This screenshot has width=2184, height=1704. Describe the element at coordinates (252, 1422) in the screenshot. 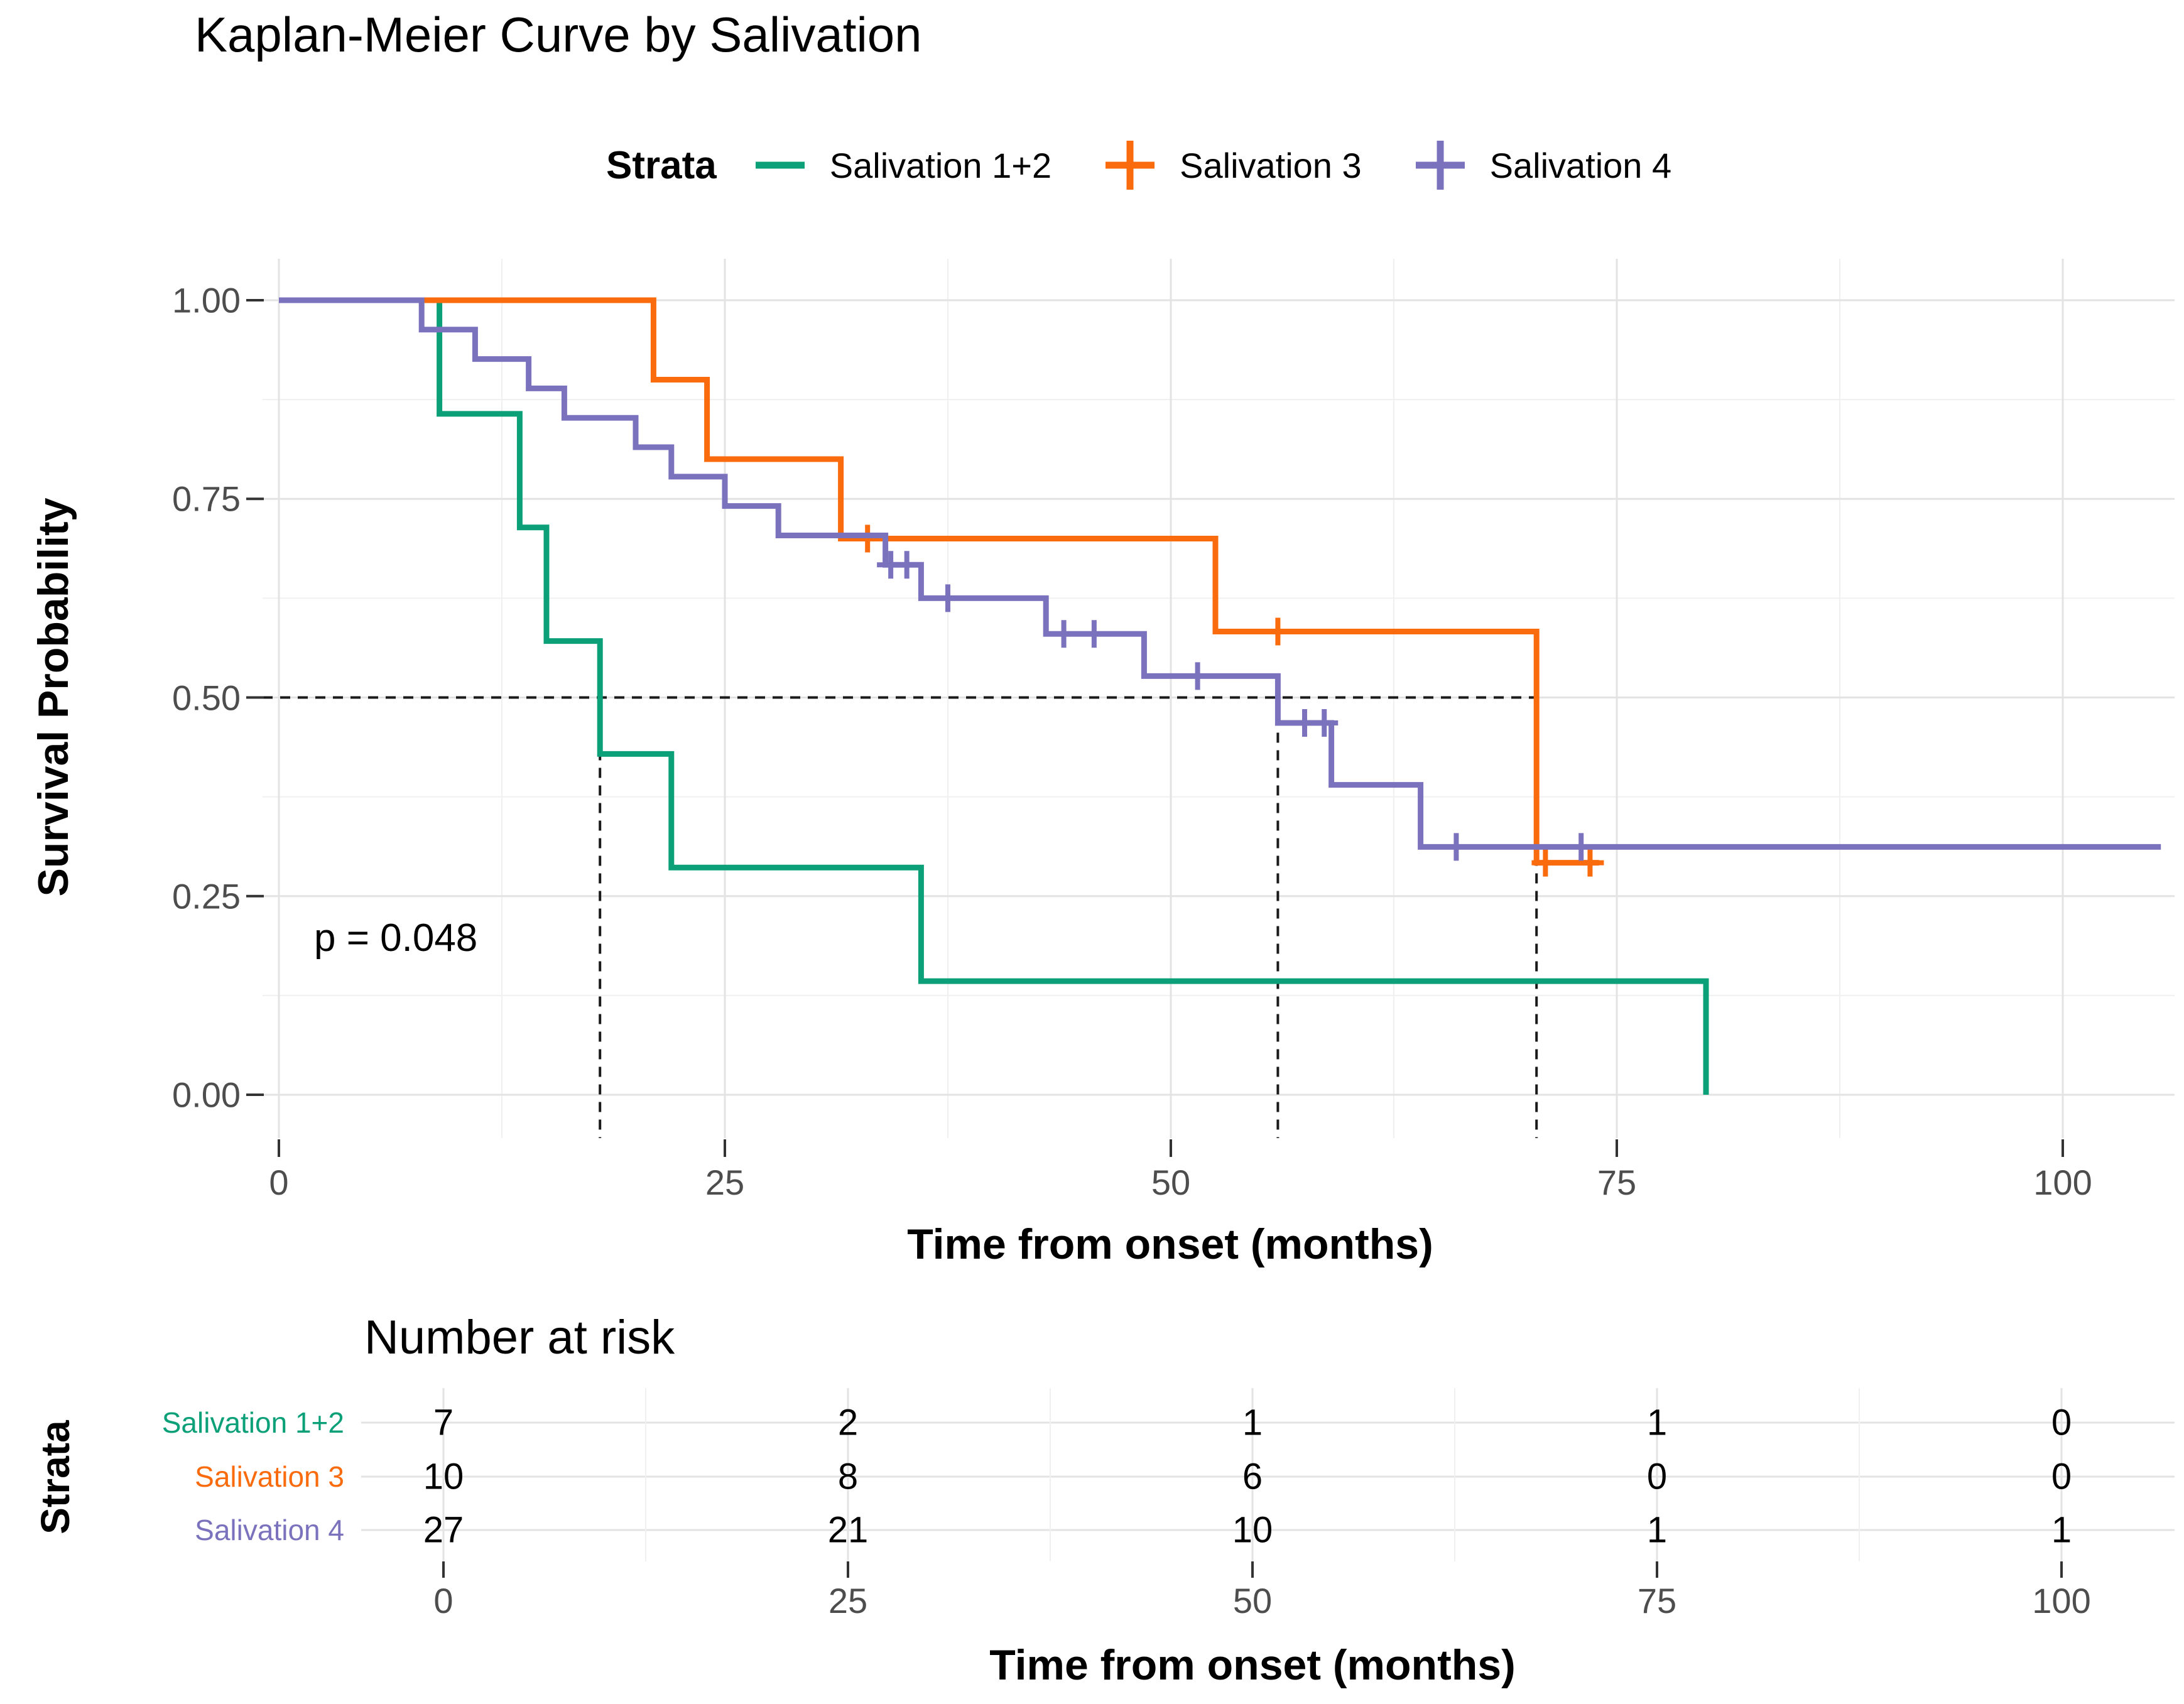

I see `risk-row-label-salivation-1-2: Salivation 1+2` at that location.